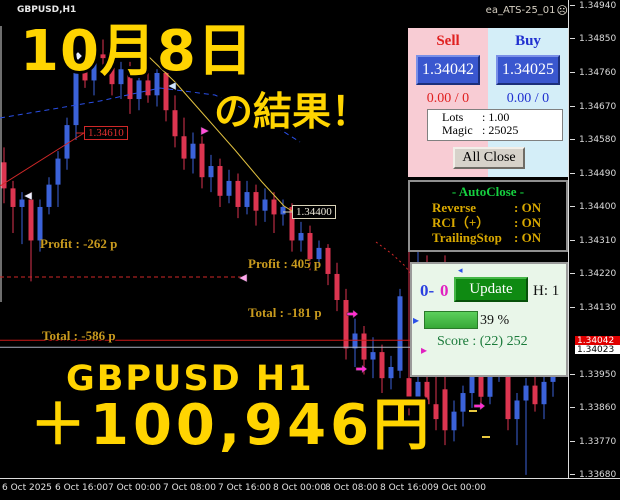  What do you see at coordinates (593, 375) in the screenshot?
I see `price-axis-label: 1.33950` at bounding box center [593, 375].